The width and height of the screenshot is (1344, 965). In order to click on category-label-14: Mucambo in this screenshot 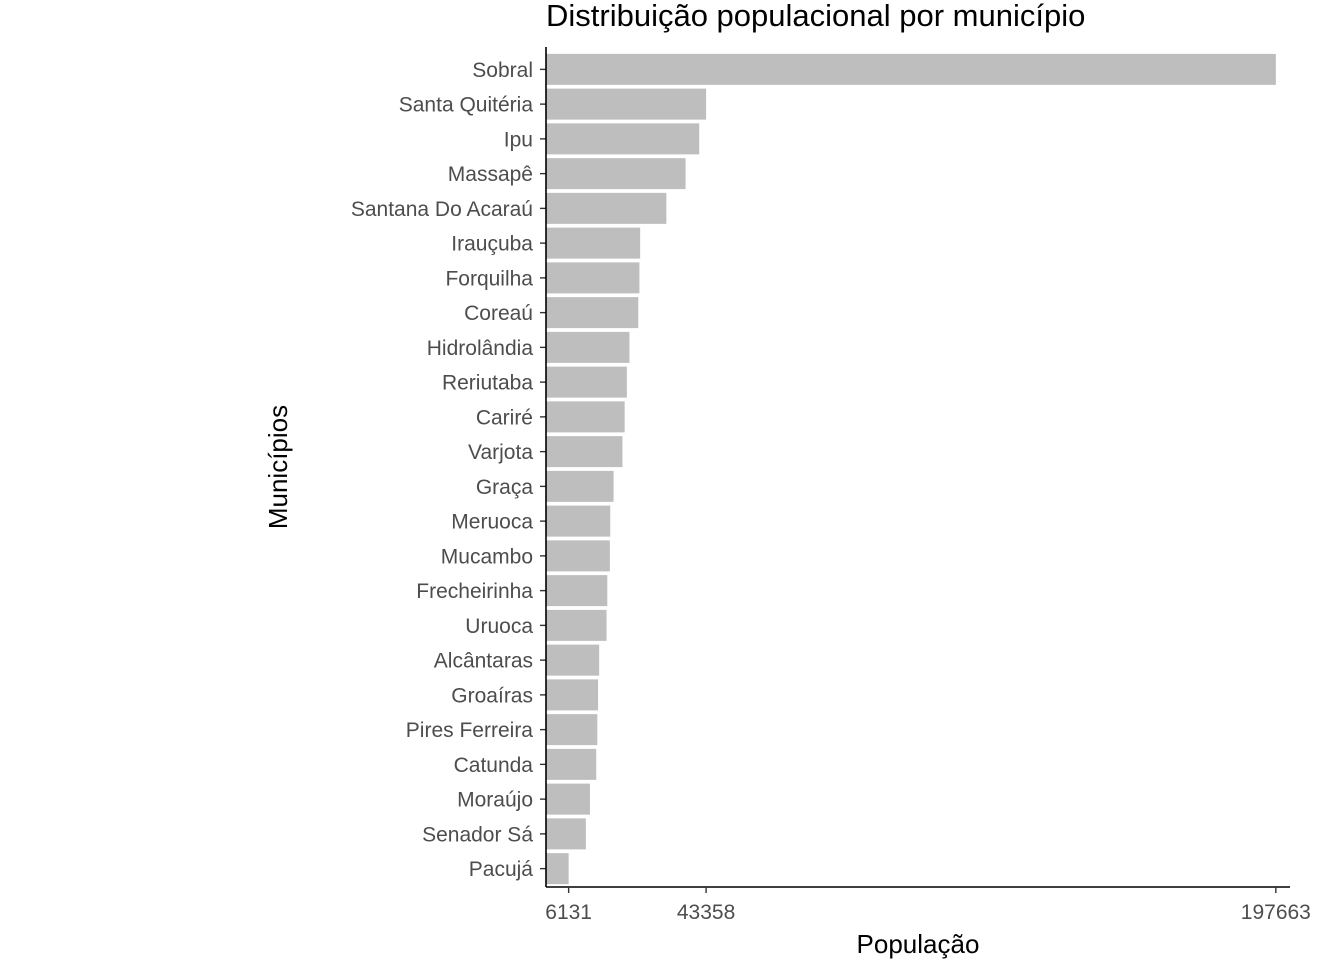, I will do `click(487, 556)`.